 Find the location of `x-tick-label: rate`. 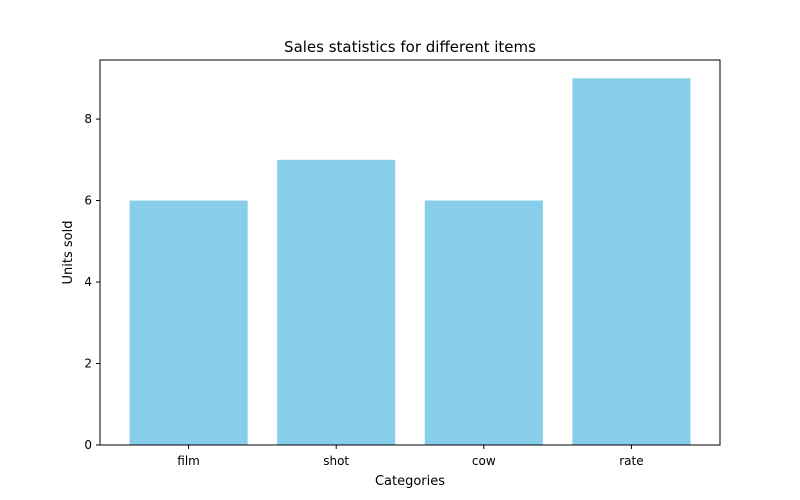

x-tick-label: rate is located at coordinates (631, 461).